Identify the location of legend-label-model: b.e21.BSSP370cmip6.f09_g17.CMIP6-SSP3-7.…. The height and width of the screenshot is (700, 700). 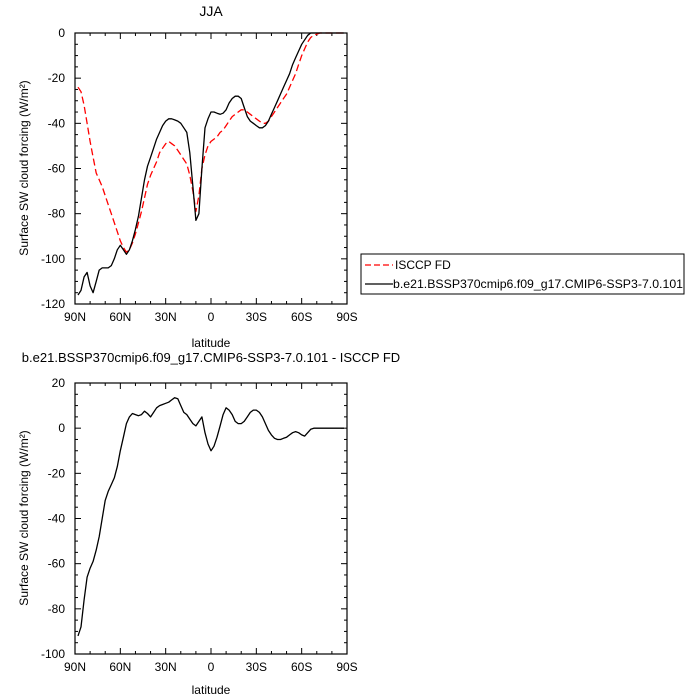
(538, 284).